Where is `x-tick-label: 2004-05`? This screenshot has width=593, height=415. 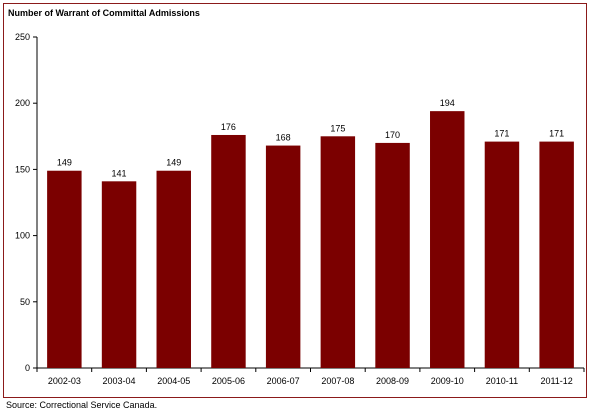 x-tick-label: 2004-05 is located at coordinates (173, 381).